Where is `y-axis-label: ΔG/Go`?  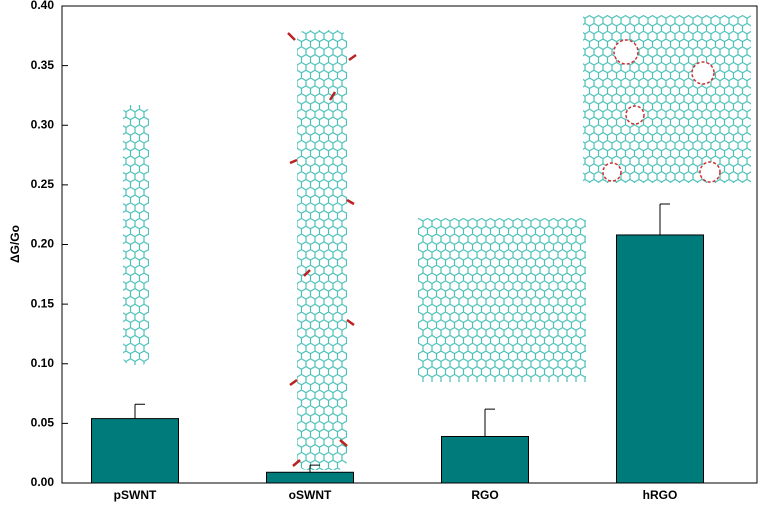
y-axis-label: ΔG/Go is located at coordinates (15, 244).